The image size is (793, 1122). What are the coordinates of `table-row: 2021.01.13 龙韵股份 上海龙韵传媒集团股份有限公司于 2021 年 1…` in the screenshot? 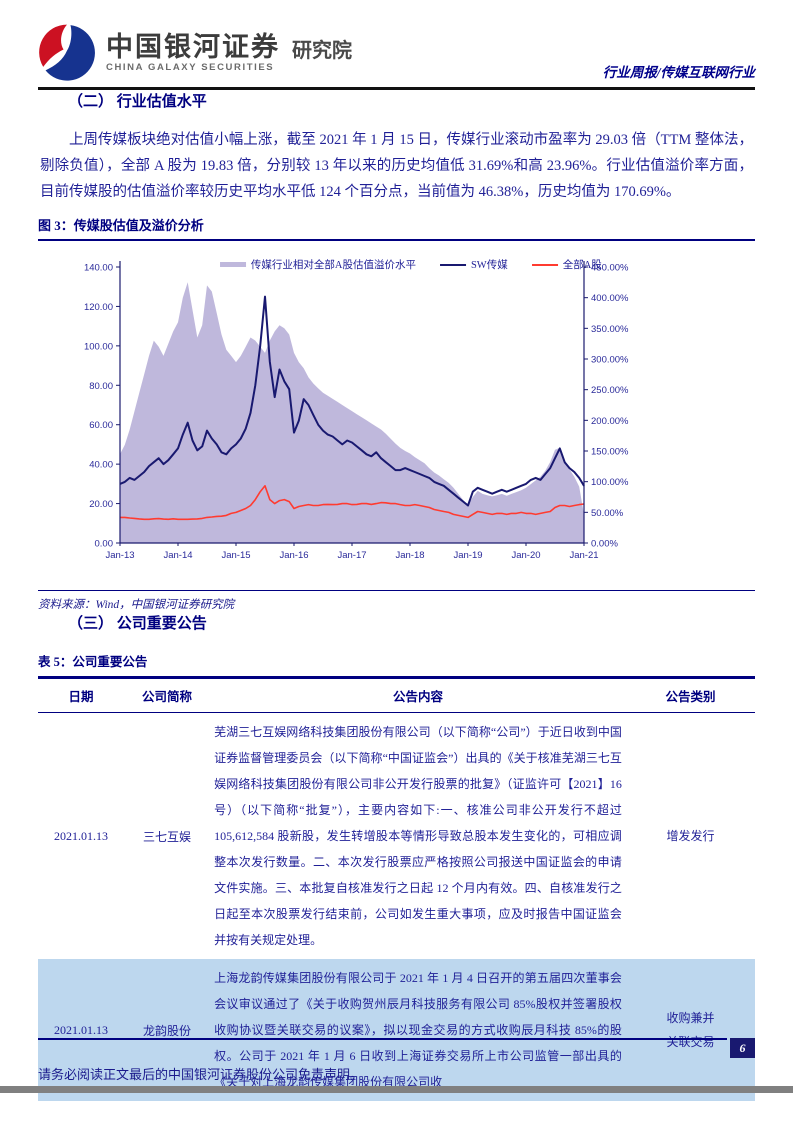 It's located at (396, 1030).